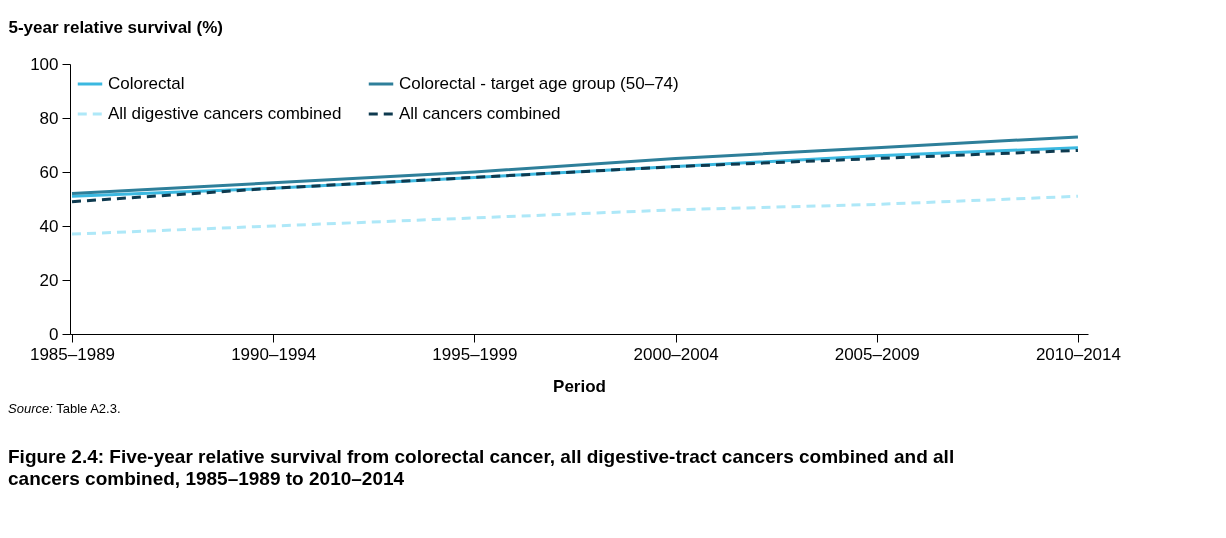 This screenshot has width=1226, height=538. Describe the element at coordinates (1078, 354) in the screenshot. I see `x-tick-label: 2010–2014` at that location.